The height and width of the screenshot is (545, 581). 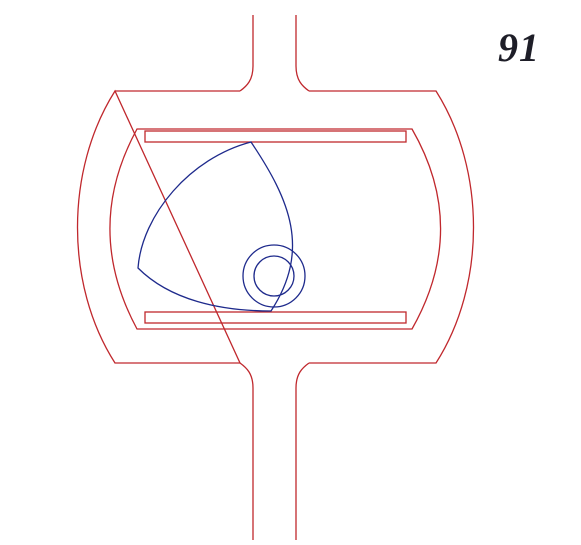 What do you see at coordinates (246, 53) in the screenshot?
I see `upper-rod-left-edge` at bounding box center [246, 53].